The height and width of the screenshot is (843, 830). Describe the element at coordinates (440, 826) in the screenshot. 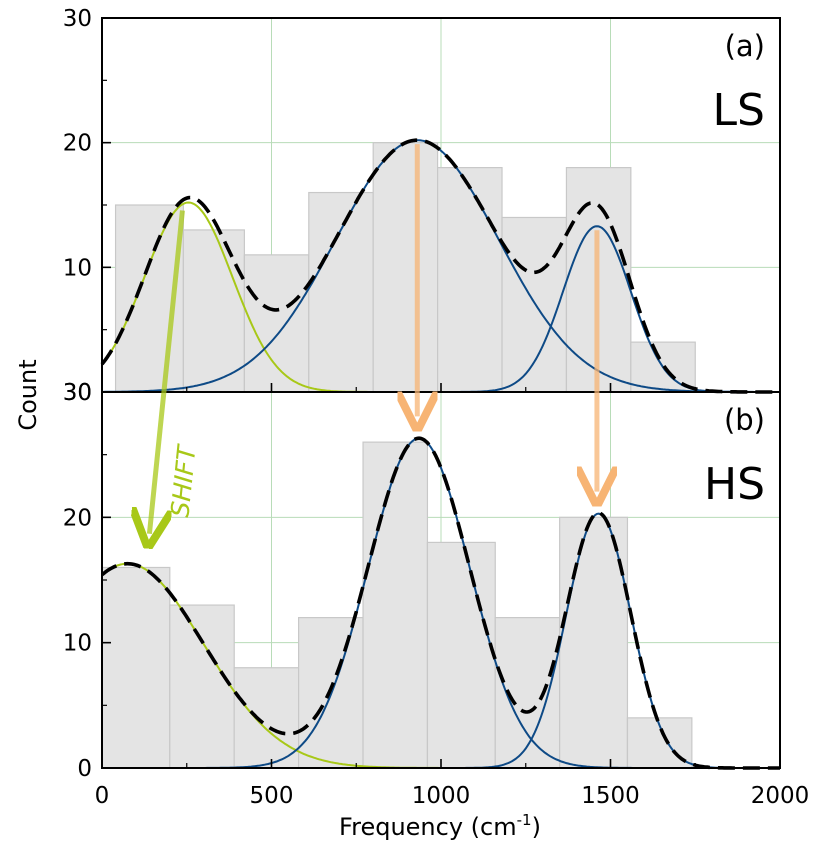

I see `x-axis-title: Frequency (cm-1)` at that location.